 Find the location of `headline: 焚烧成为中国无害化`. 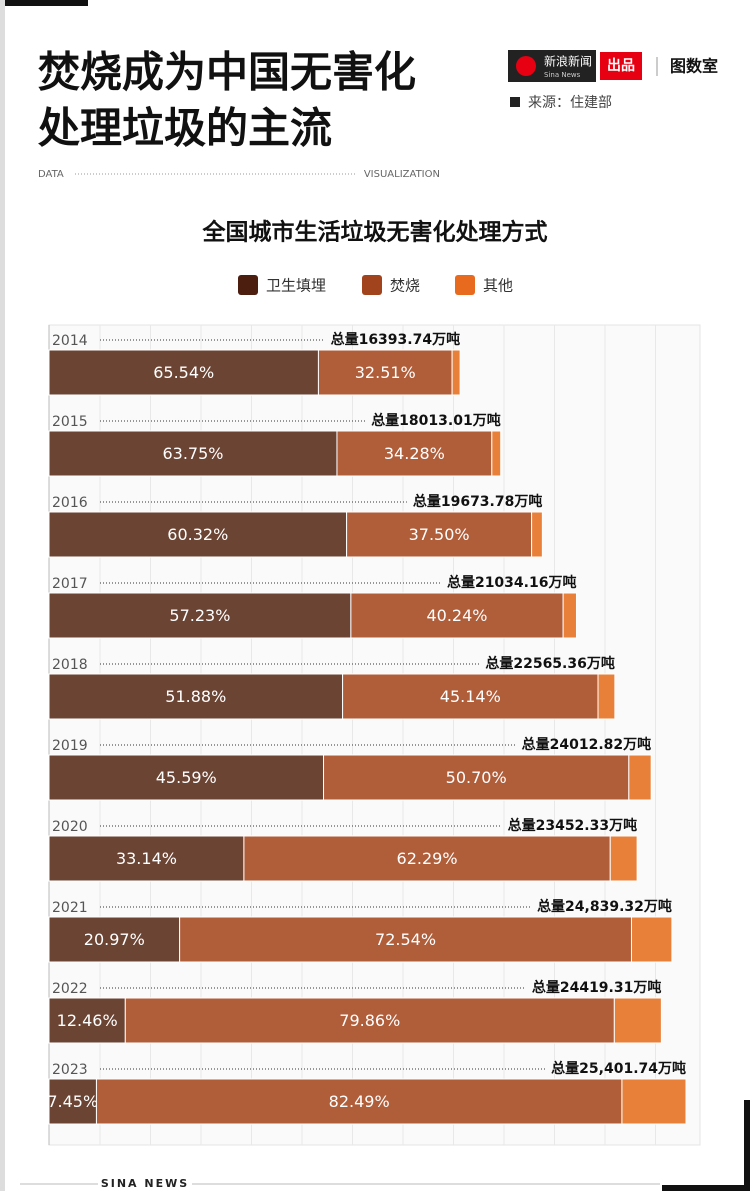

headline: 焚烧成为中国无害化 is located at coordinates (227, 72).